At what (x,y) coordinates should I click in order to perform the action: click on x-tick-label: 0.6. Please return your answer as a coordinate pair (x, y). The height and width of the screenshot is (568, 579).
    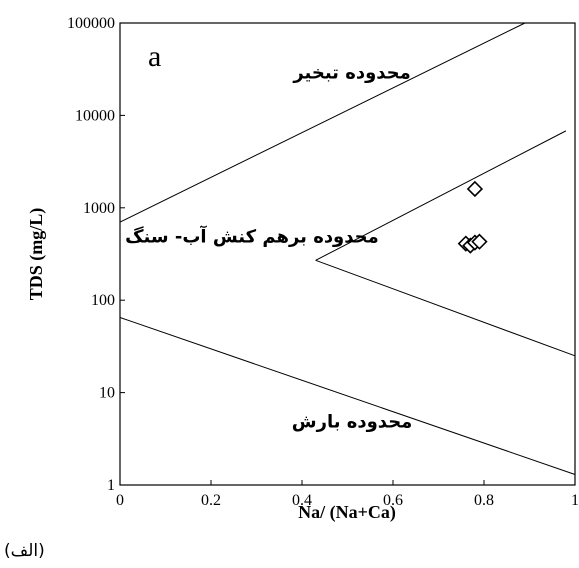
    Looking at the image, I should click on (393, 500).